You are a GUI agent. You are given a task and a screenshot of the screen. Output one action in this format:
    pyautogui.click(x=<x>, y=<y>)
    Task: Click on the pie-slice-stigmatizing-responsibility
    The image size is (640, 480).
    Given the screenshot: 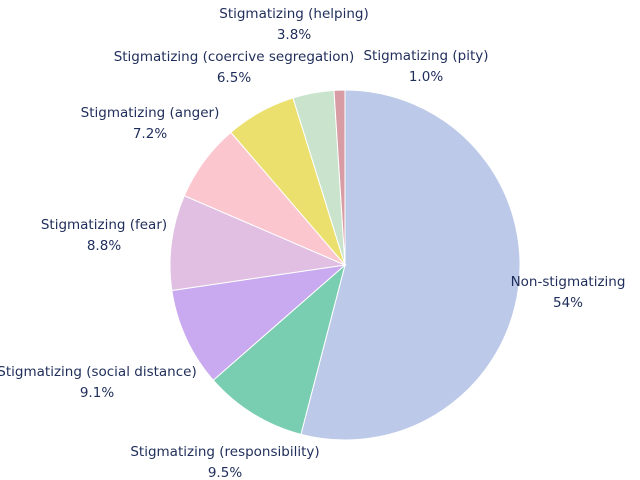 What is the action you would take?
    pyautogui.click(x=279, y=349)
    